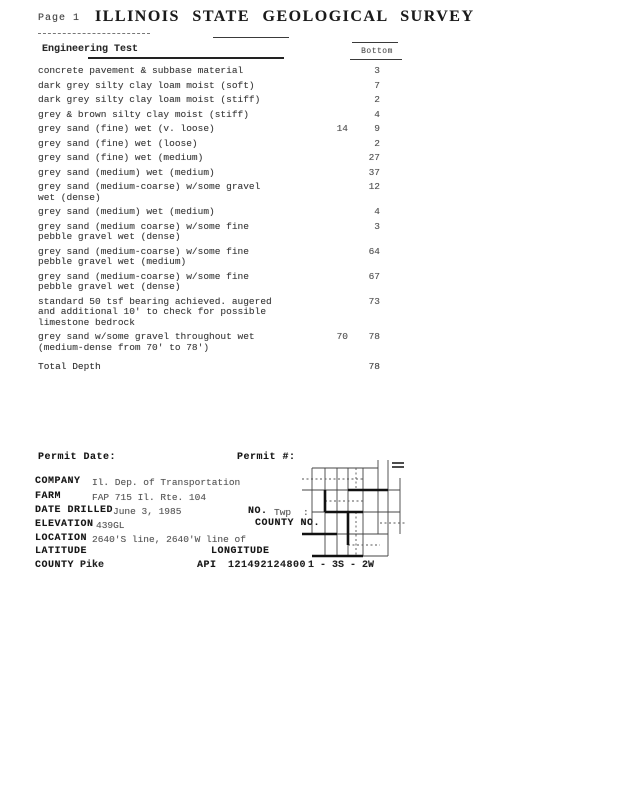 This screenshot has width=618, height=800. What do you see at coordinates (285, 16) in the screenshot?
I see `page-title: ILLINOIS STATE GEOLOGICAL SURVEY` at bounding box center [285, 16].